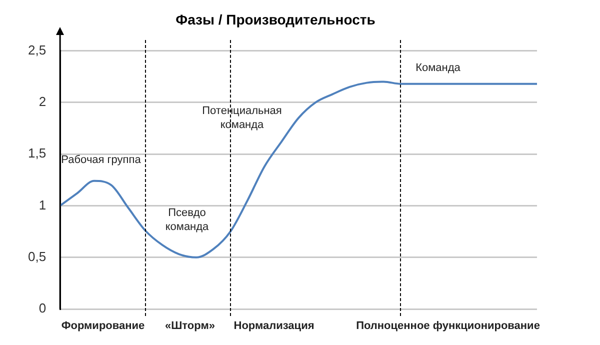 Image resolution: width=600 pixels, height=345 pixels. What do you see at coordinates (37, 256) in the screenshot?
I see `y-tick-label: 0,5` at bounding box center [37, 256].